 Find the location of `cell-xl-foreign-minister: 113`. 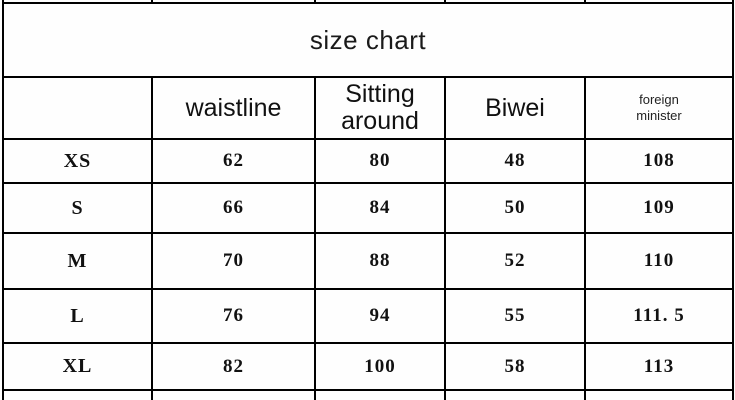

cell-xl-foreign-minister: 113 is located at coordinates (659, 366).